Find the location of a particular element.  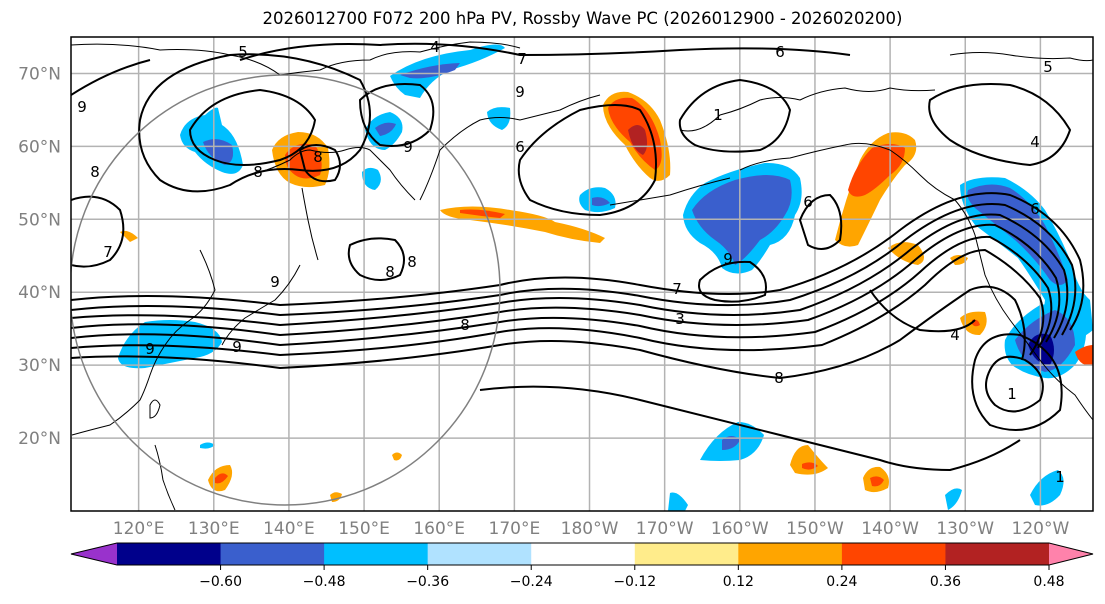

x-tick-label: 150°E is located at coordinates (364, 529).